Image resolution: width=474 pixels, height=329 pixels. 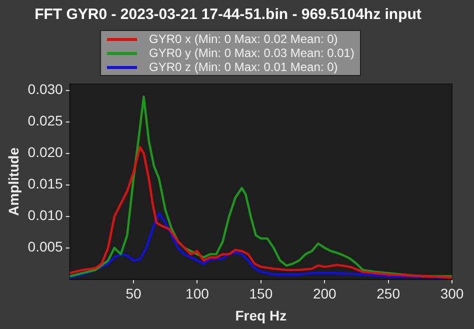 I want to click on y-tick-label: 0.005, so click(x=46, y=246).